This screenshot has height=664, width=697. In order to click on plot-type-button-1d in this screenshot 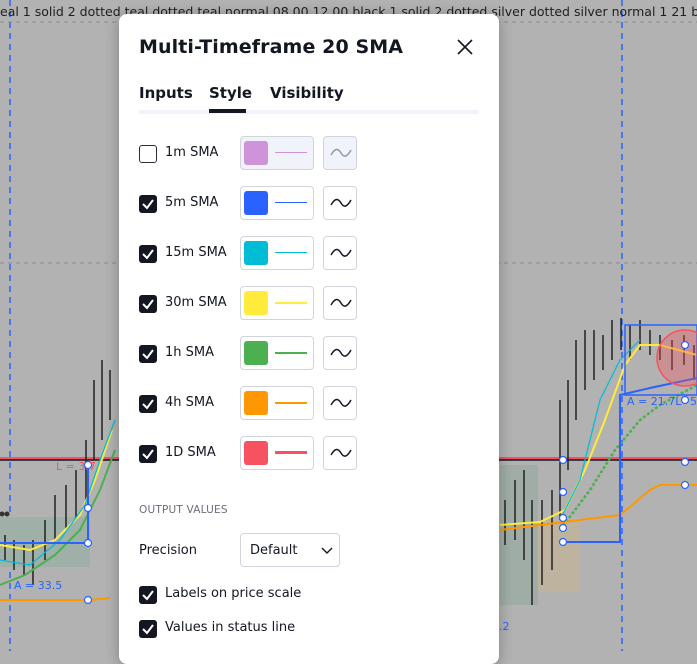, I will do `click(340, 453)`.